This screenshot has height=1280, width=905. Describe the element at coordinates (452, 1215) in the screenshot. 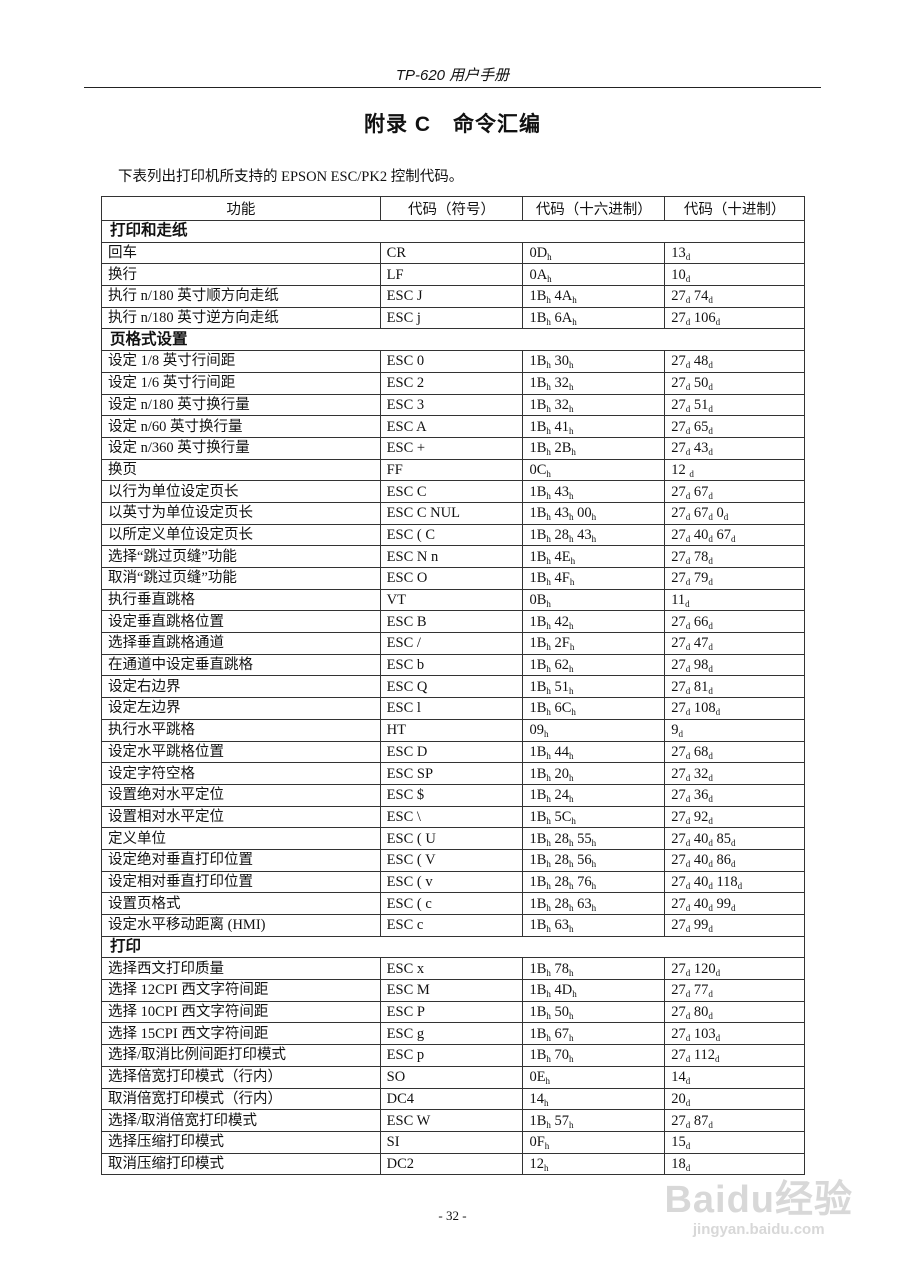

I see `page-number: - 32 -` at that location.